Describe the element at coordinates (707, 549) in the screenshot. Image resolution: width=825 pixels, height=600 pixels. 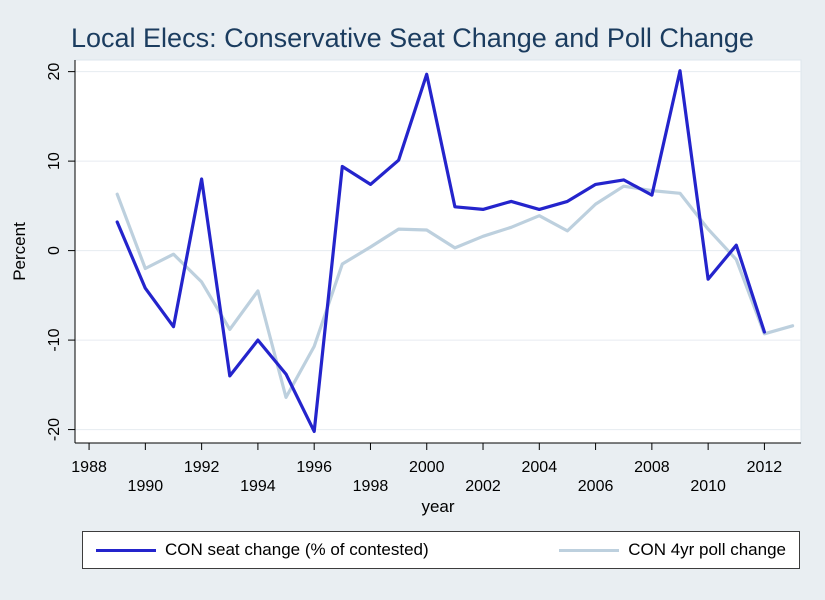
I see `legend-label-poll-change: CON 4yr poll change` at that location.